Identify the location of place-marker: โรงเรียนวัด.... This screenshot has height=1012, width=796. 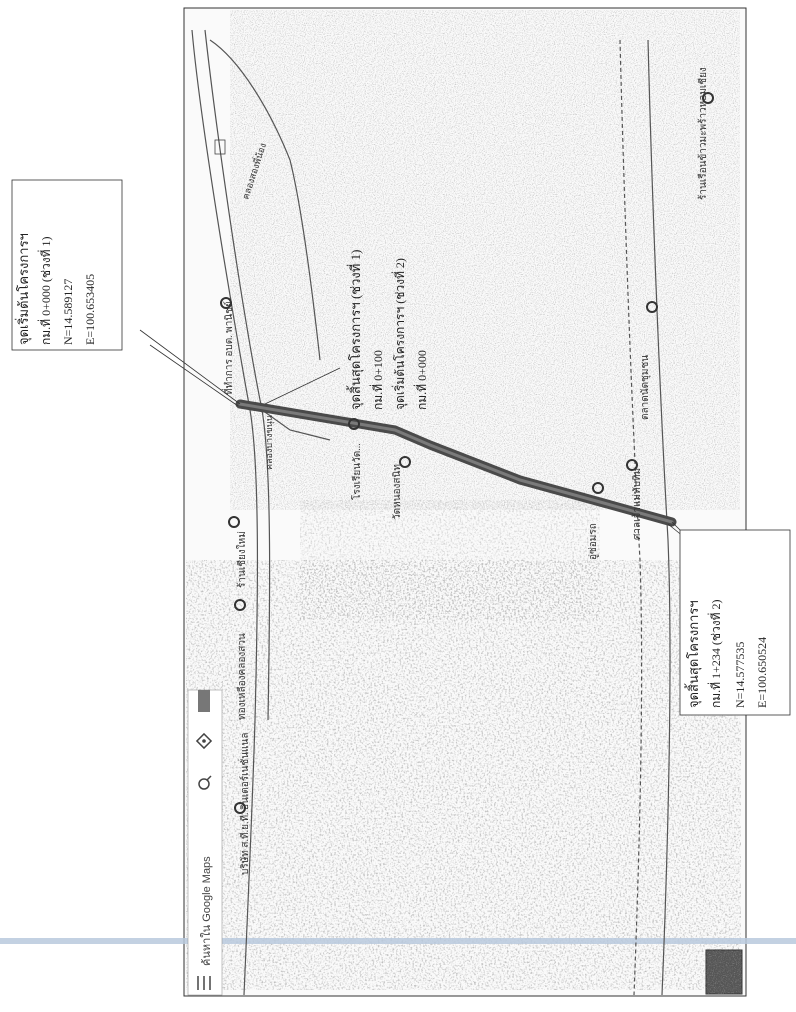
(355, 459).